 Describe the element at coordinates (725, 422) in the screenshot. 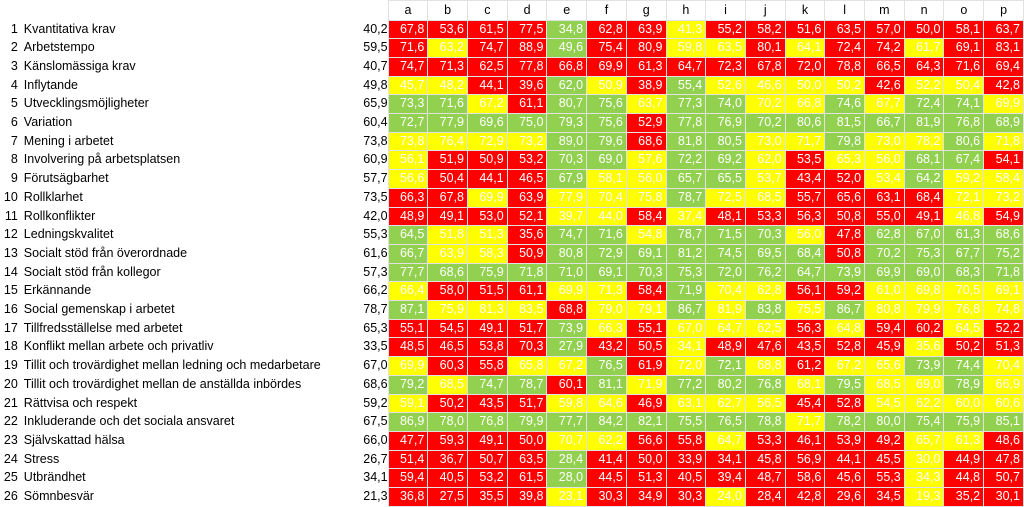

I see `value-cell-i: 76,5` at that location.